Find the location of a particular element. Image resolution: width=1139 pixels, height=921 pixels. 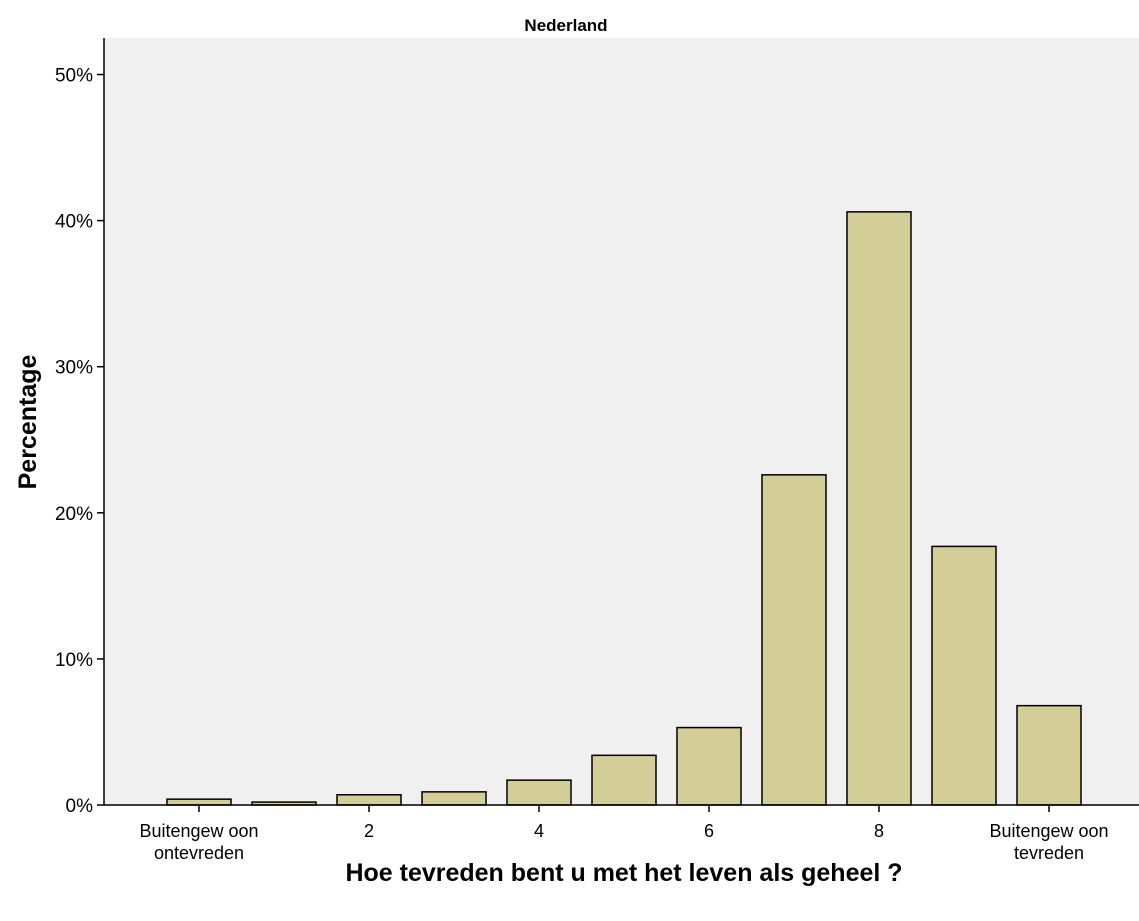

x-tick-label: 2 is located at coordinates (369, 831).